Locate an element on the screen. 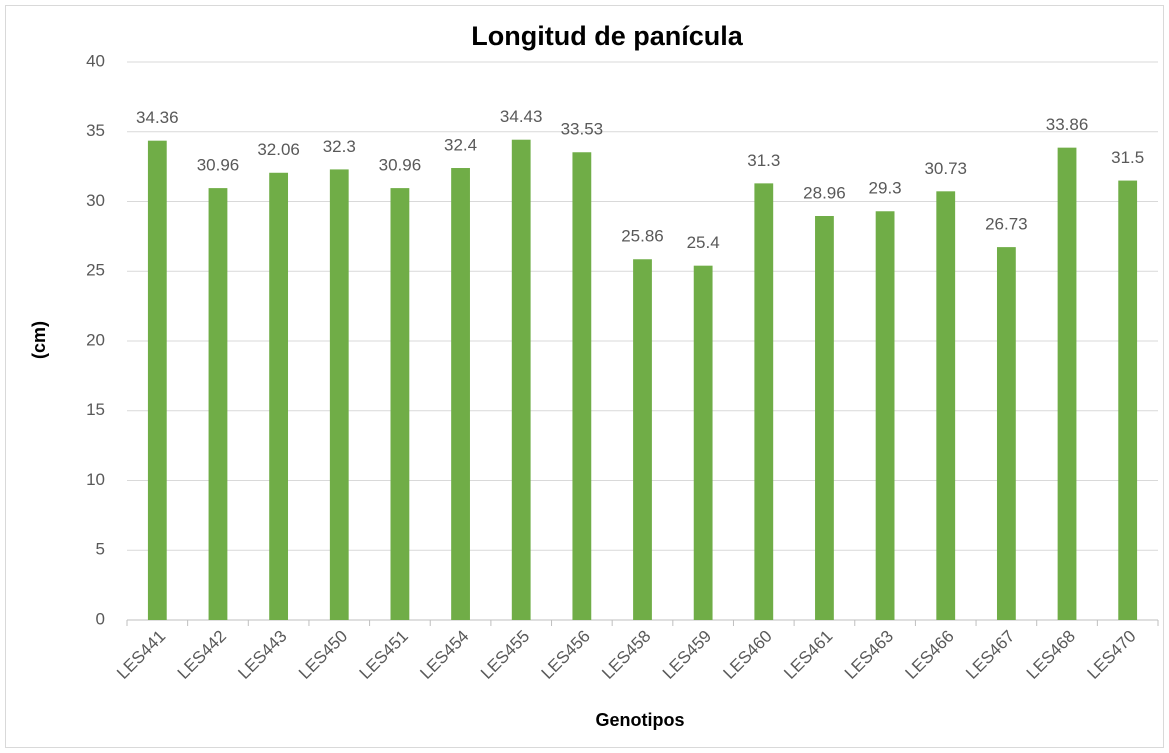 This screenshot has height=753, width=1169. value-label: 25.86 is located at coordinates (642, 236).